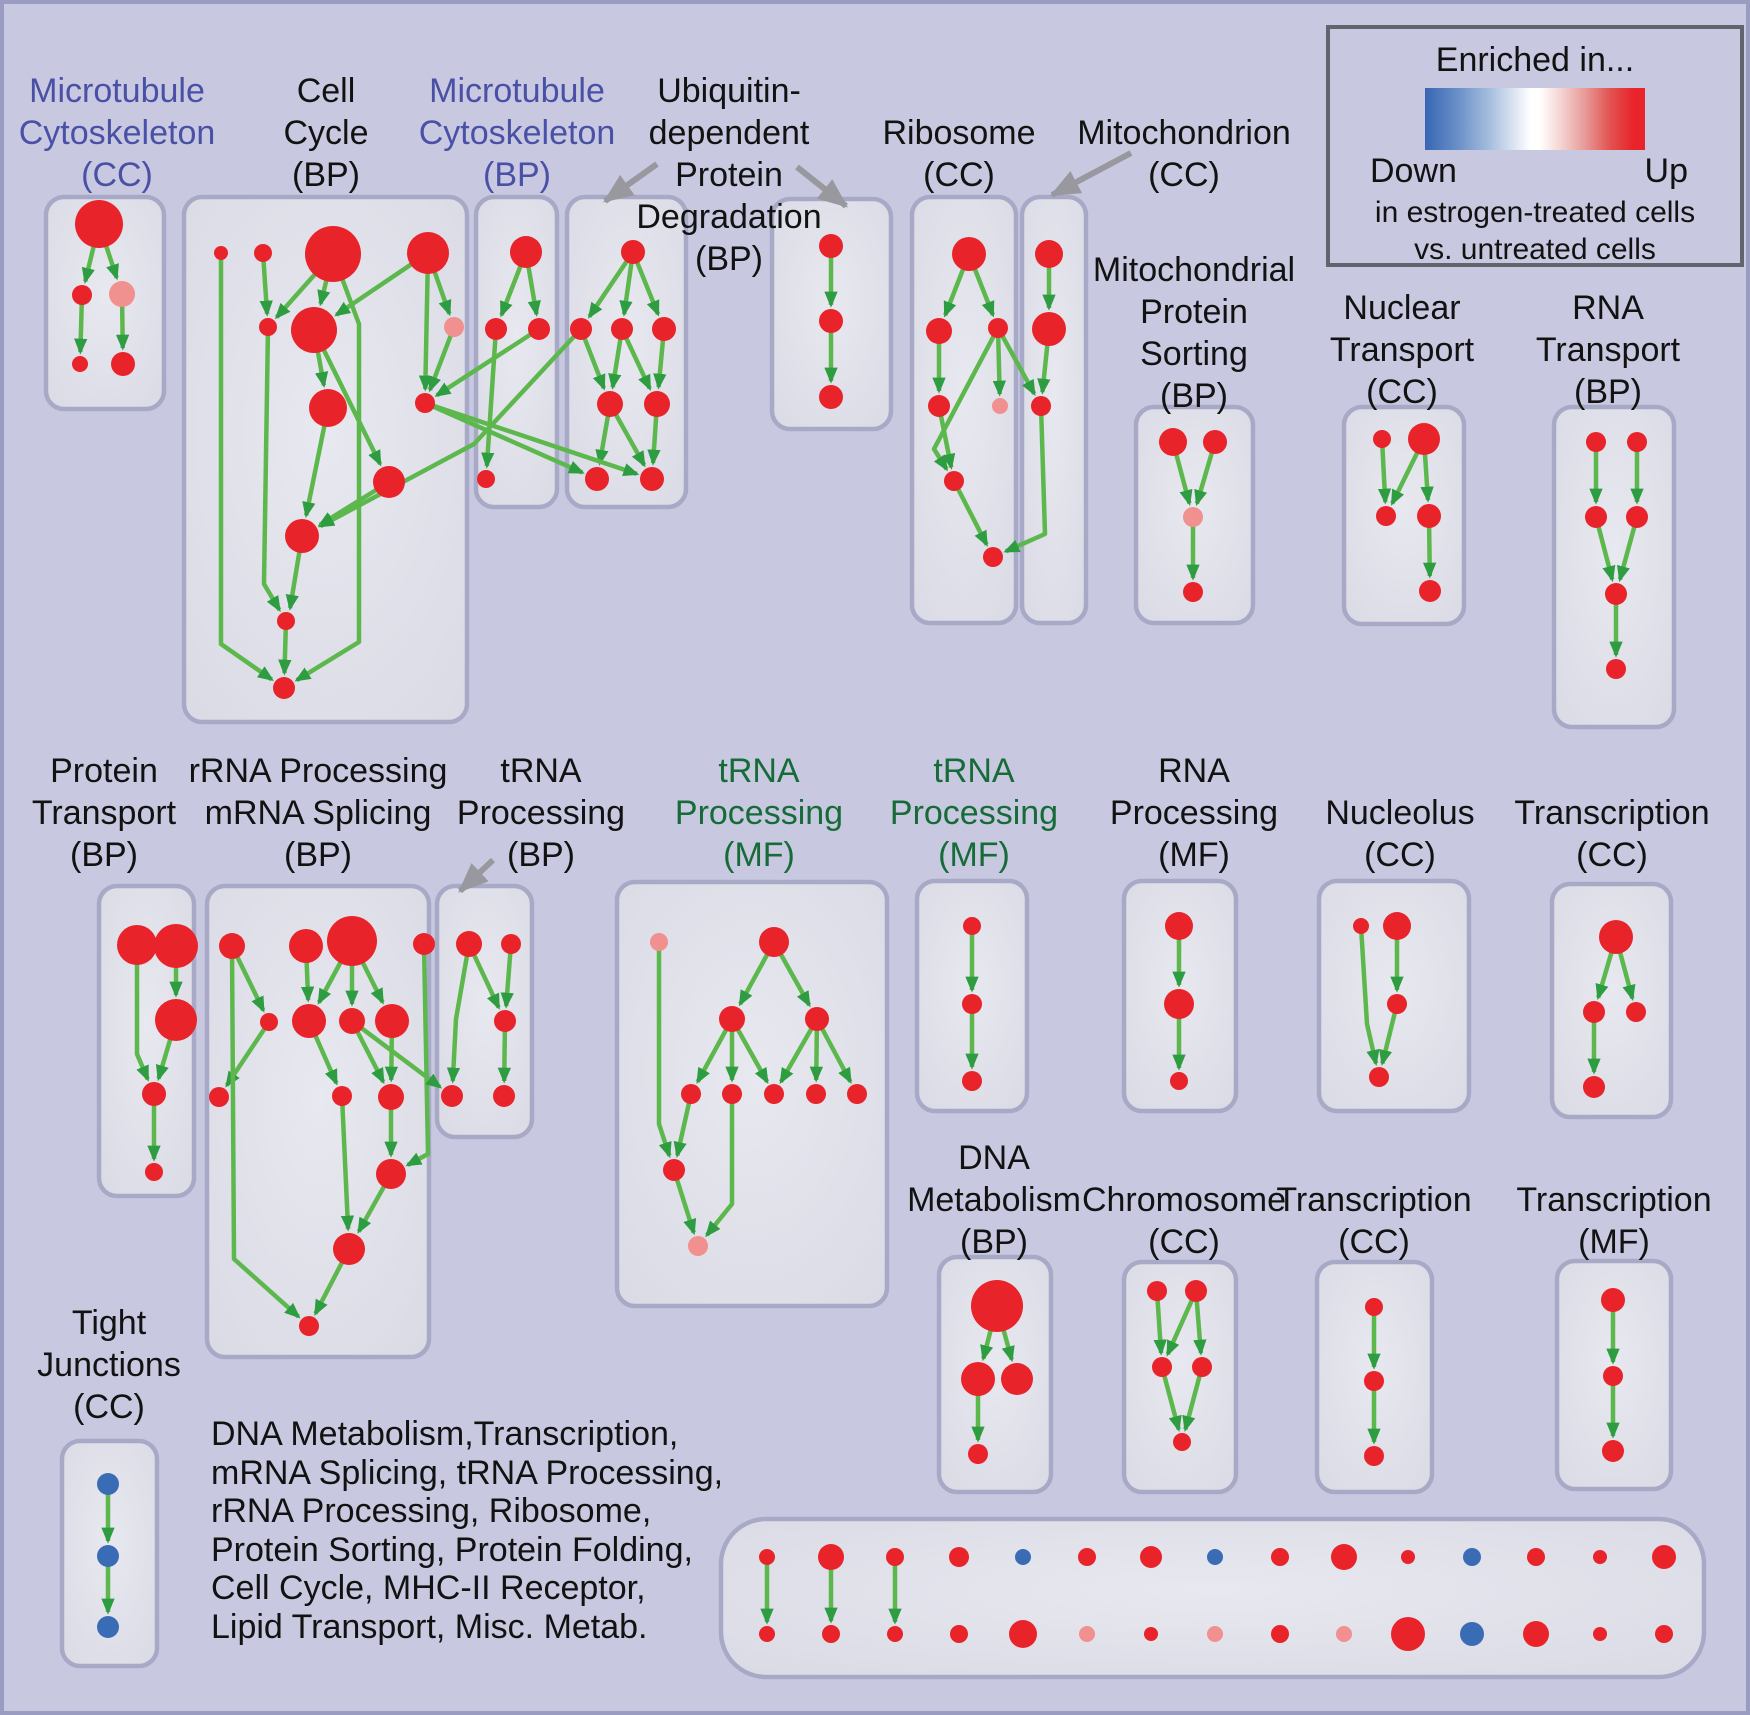  Describe the element at coordinates (467, 1472) in the screenshot. I see `misc-line: mRNA Splicing, tRNA Processing,` at that location.